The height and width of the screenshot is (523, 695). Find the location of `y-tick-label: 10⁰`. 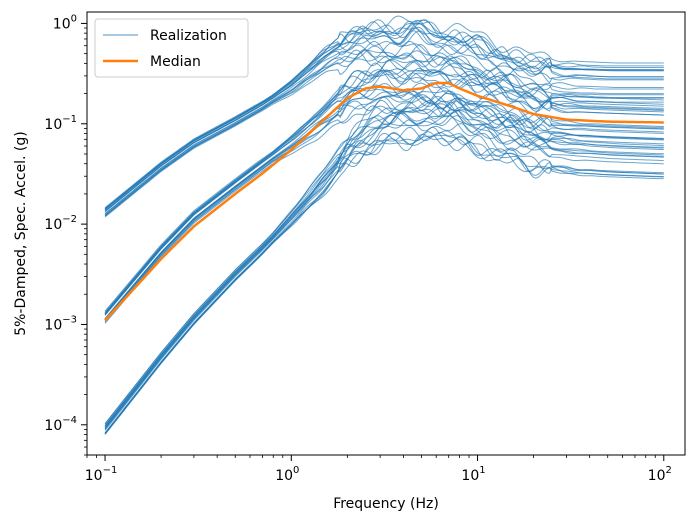

y-tick-label: 10⁰ is located at coordinates (65, 22).